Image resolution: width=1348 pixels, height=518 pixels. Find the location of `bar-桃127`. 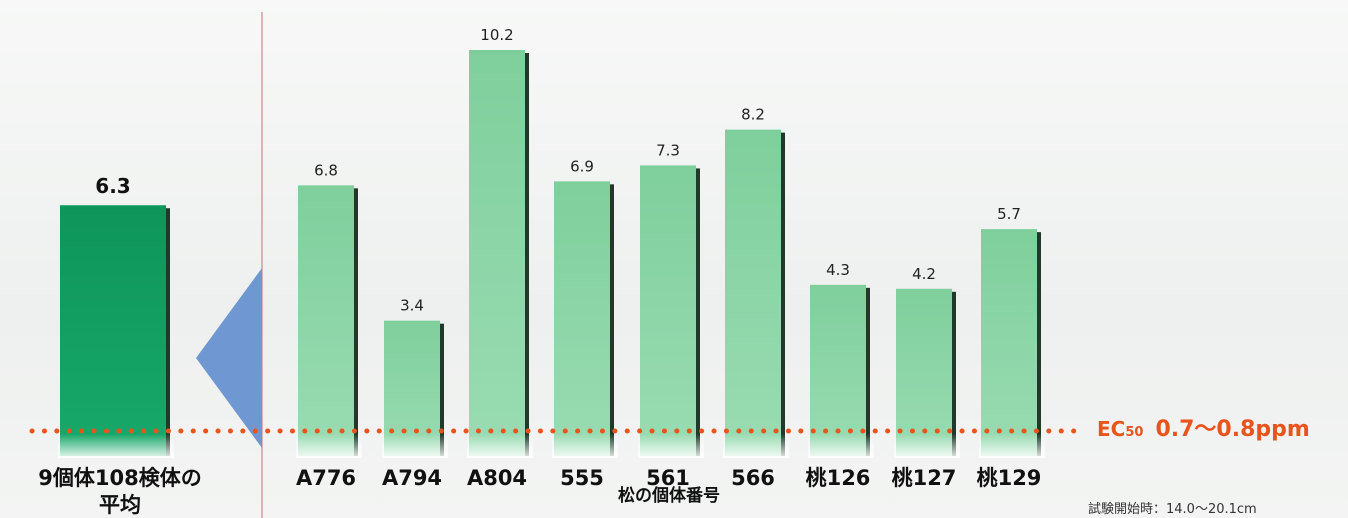

bar-桃127 is located at coordinates (924, 372).